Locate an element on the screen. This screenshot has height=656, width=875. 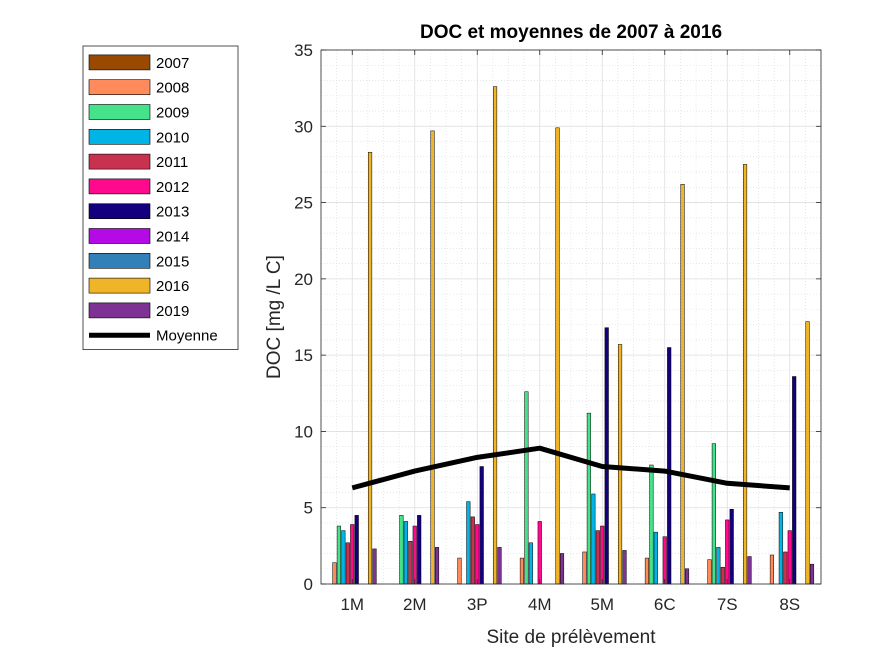
bar-2011-2M is located at coordinates (410, 563).